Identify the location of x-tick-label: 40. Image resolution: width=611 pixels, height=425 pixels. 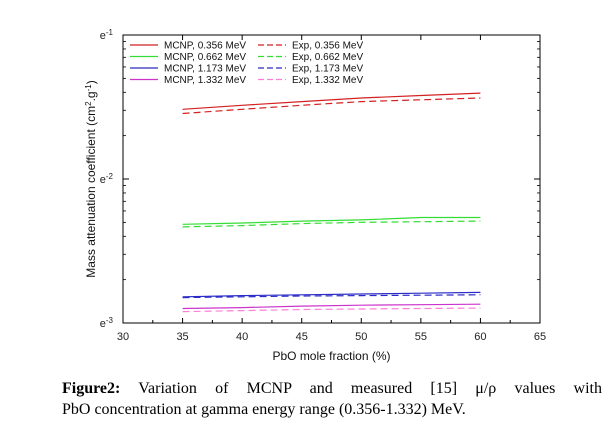
(242, 337).